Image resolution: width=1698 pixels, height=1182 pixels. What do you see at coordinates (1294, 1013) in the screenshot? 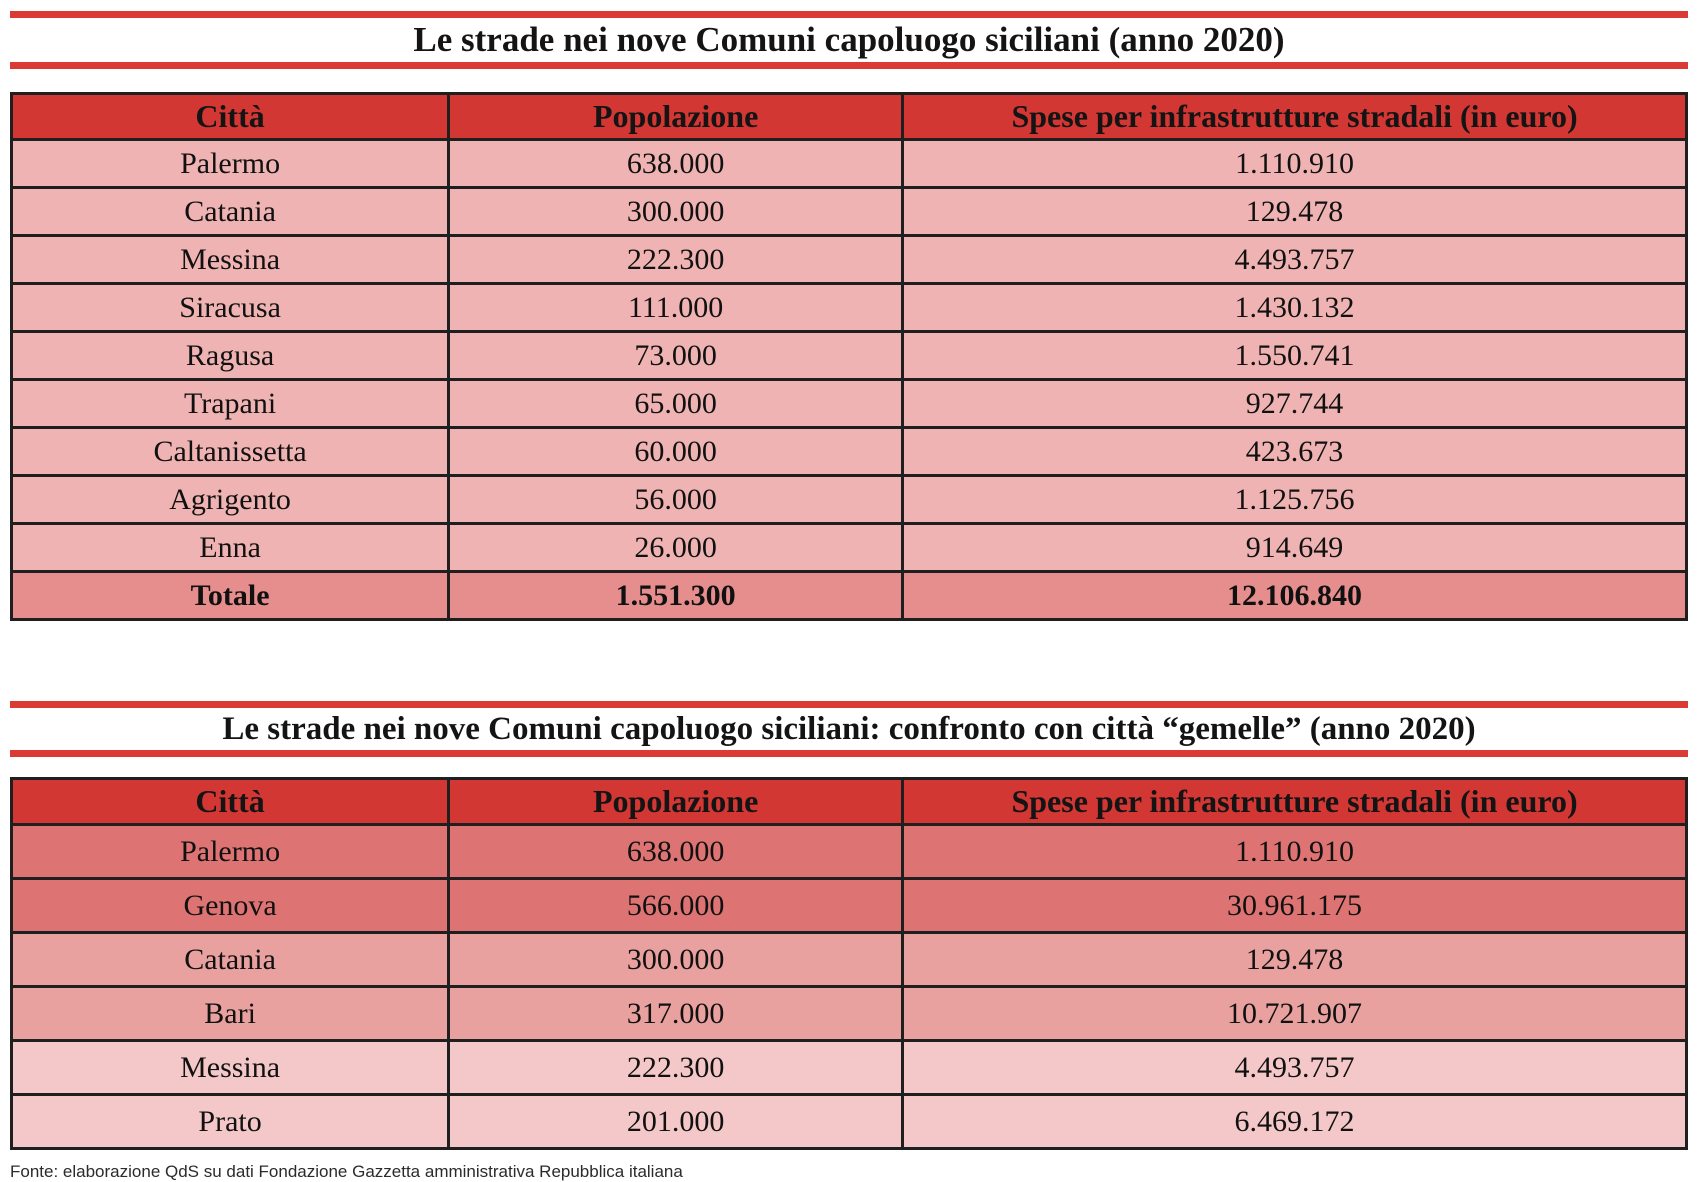
I see `spending-cell: 10.721.907` at bounding box center [1294, 1013].